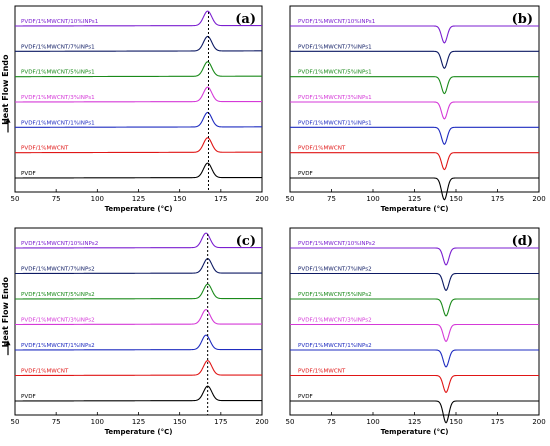 Image resolution: width=550 pixels, height=446 pixels. What do you see at coordinates (246, 241) in the screenshot?
I see `panel-letter: (c)` at bounding box center [246, 241].